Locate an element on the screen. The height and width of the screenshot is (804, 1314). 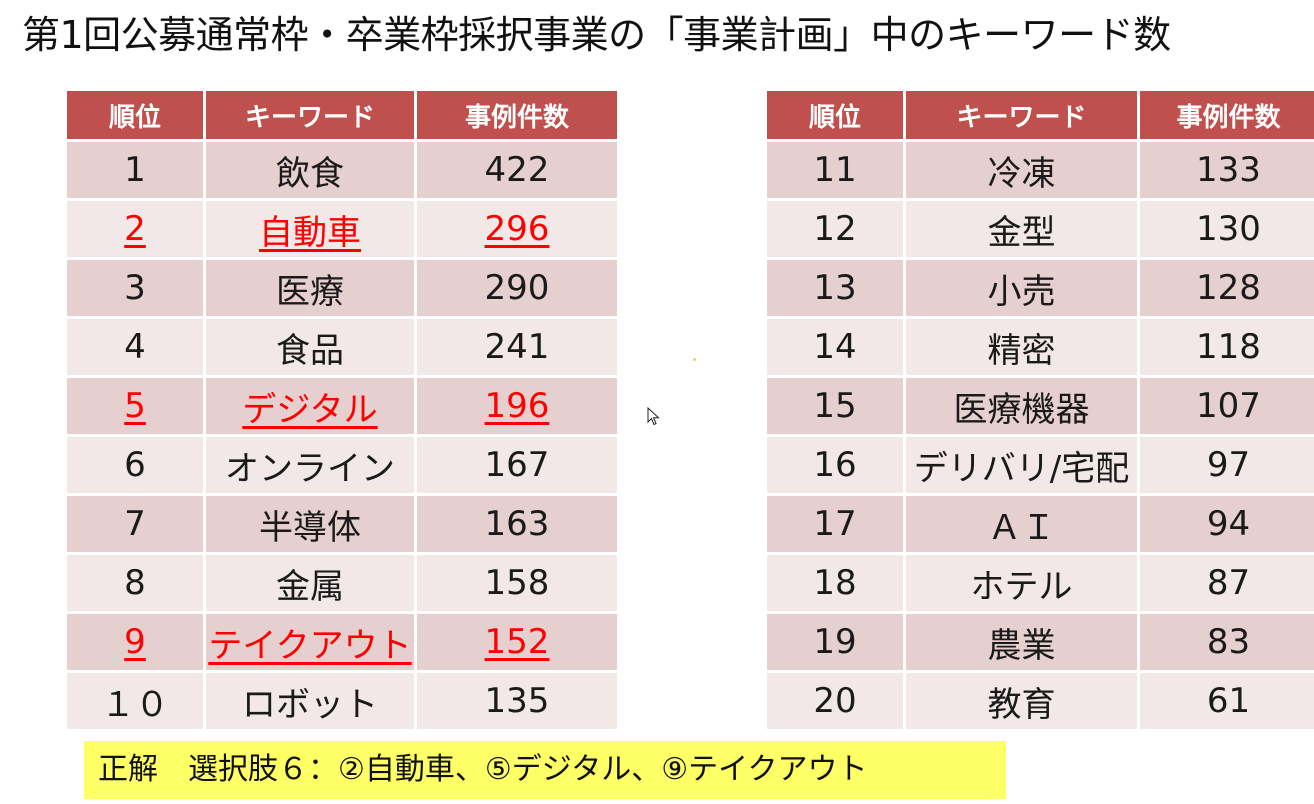
table-row: 18 ホテル 87 is located at coordinates (1040, 583).